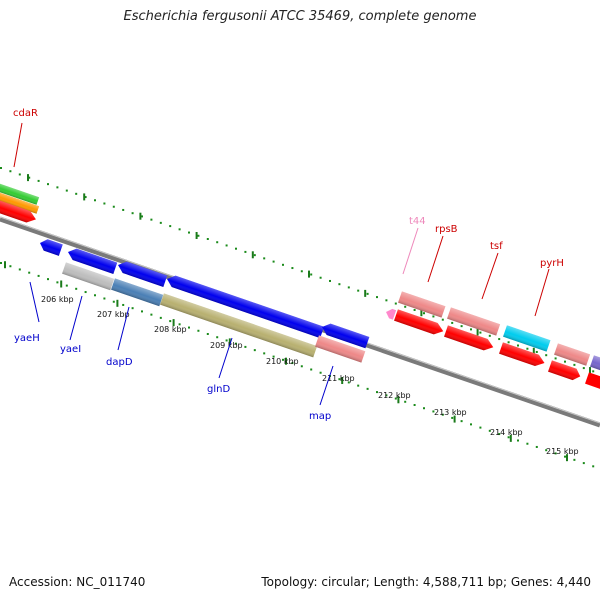 This screenshot has width=600, height=600. Describe the element at coordinates (282, 361) in the screenshot. I see `kbp-label-210: 210 kbp` at that location.